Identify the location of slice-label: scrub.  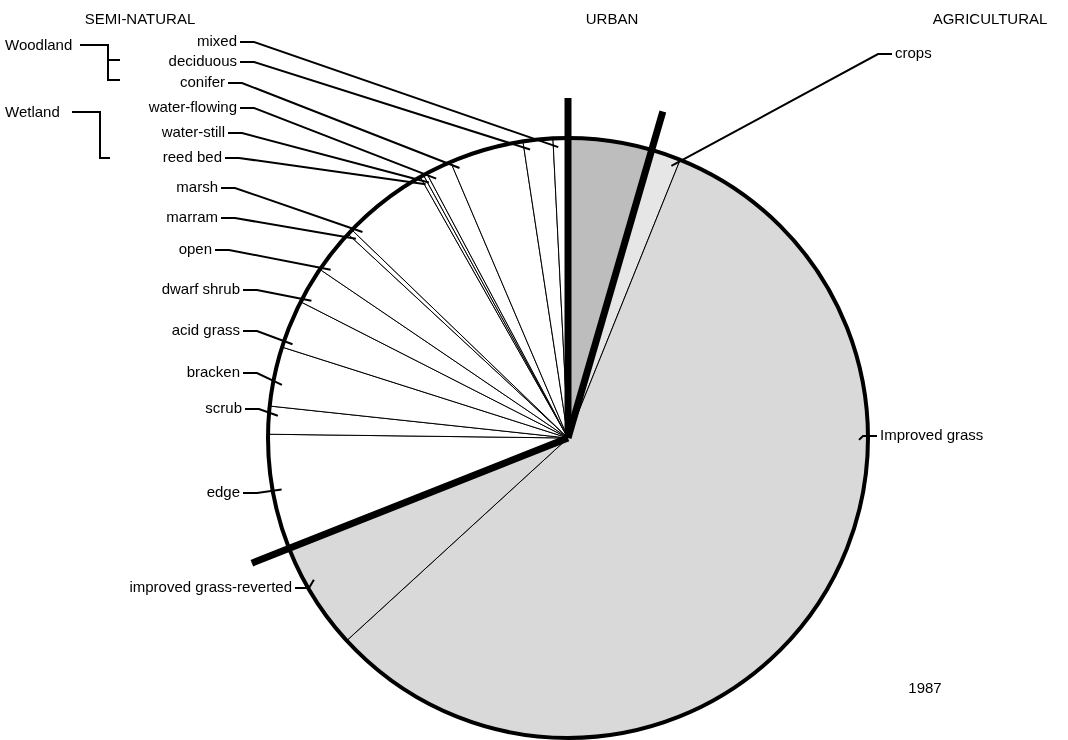
(223, 407).